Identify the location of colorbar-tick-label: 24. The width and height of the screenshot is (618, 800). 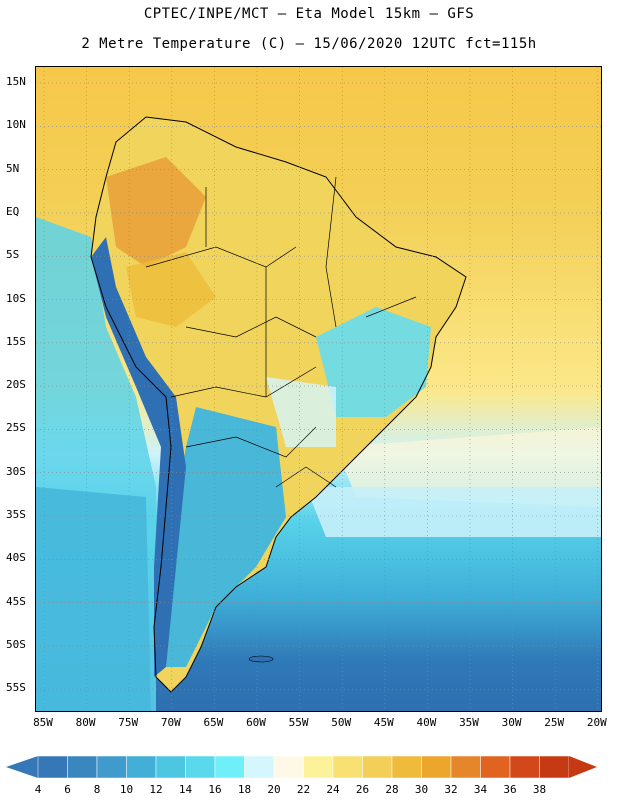
(333, 789).